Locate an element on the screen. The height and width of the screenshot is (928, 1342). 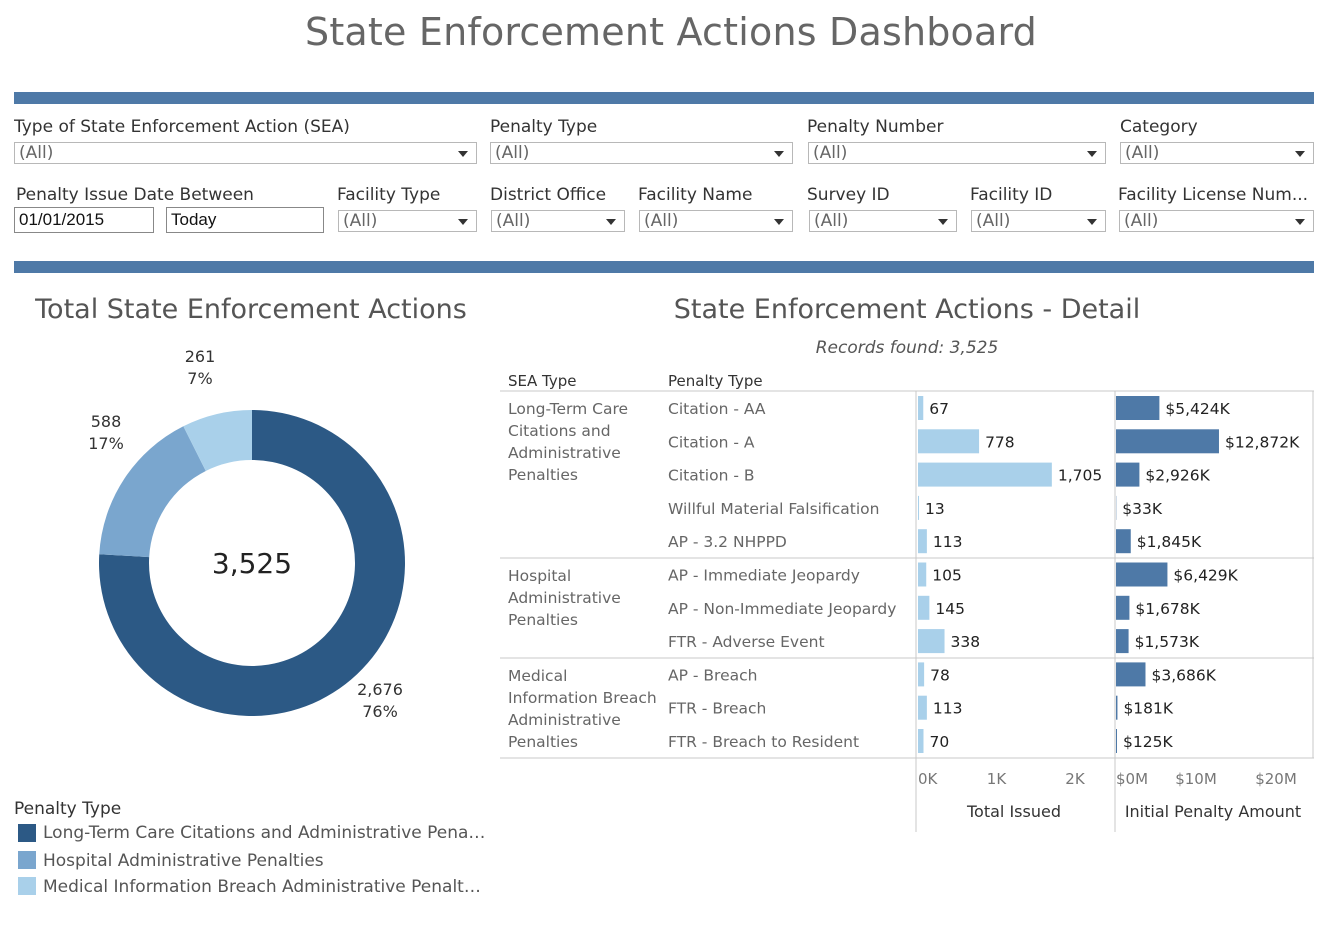
issued-bar-label: 78 is located at coordinates (940, 675).